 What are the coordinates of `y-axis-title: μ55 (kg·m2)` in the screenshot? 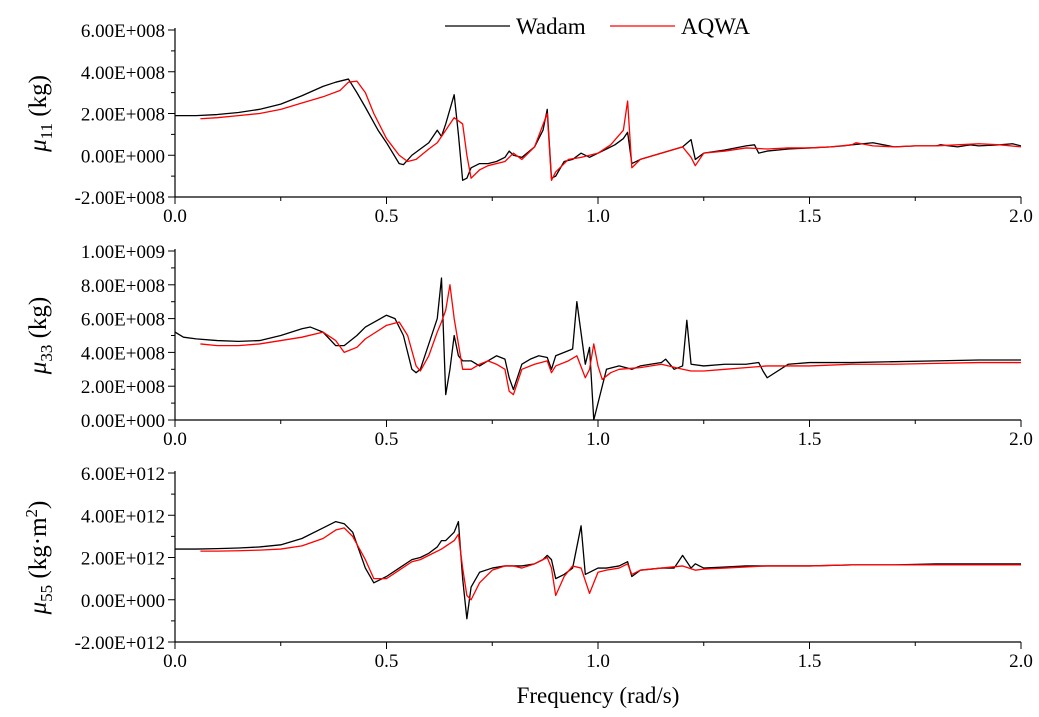 It's located at (39, 558).